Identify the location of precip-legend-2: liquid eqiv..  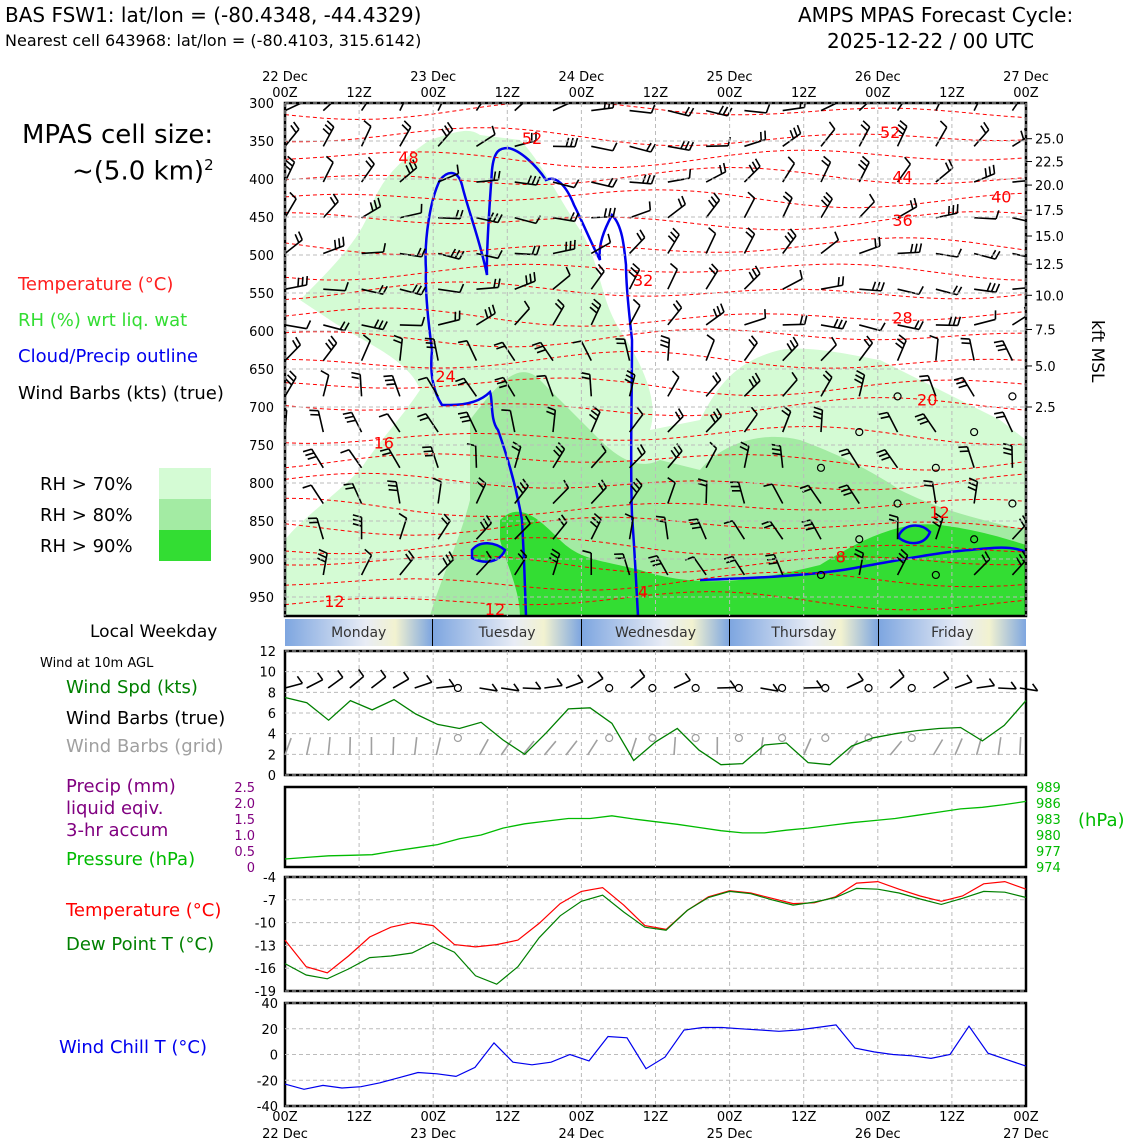
(115, 808).